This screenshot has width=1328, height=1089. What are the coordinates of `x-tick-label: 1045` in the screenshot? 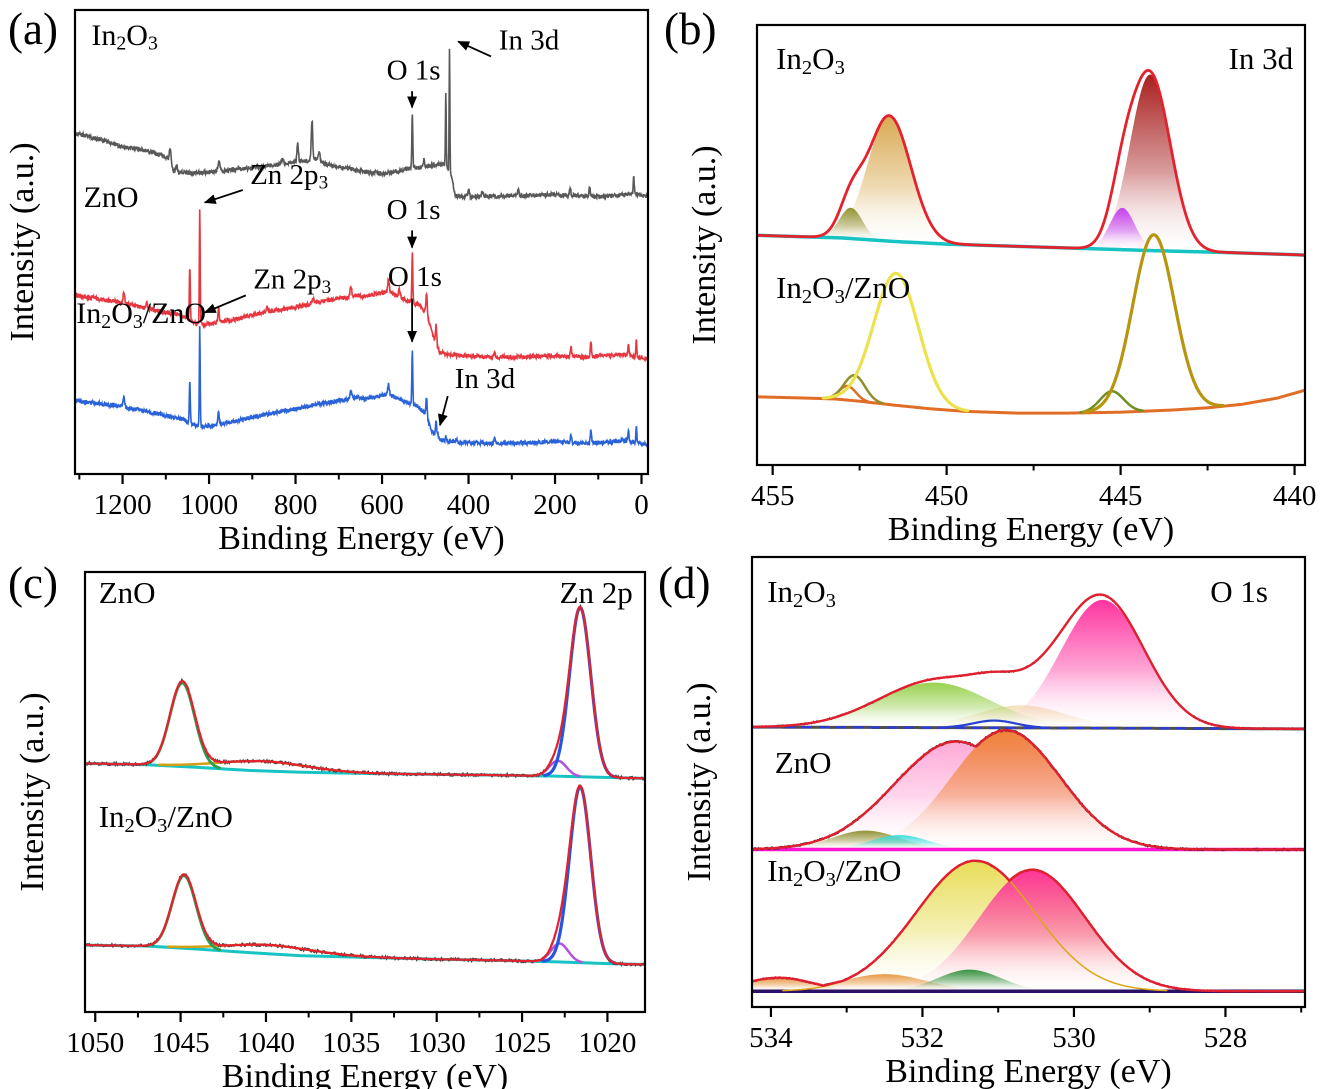 It's located at (181, 1043).